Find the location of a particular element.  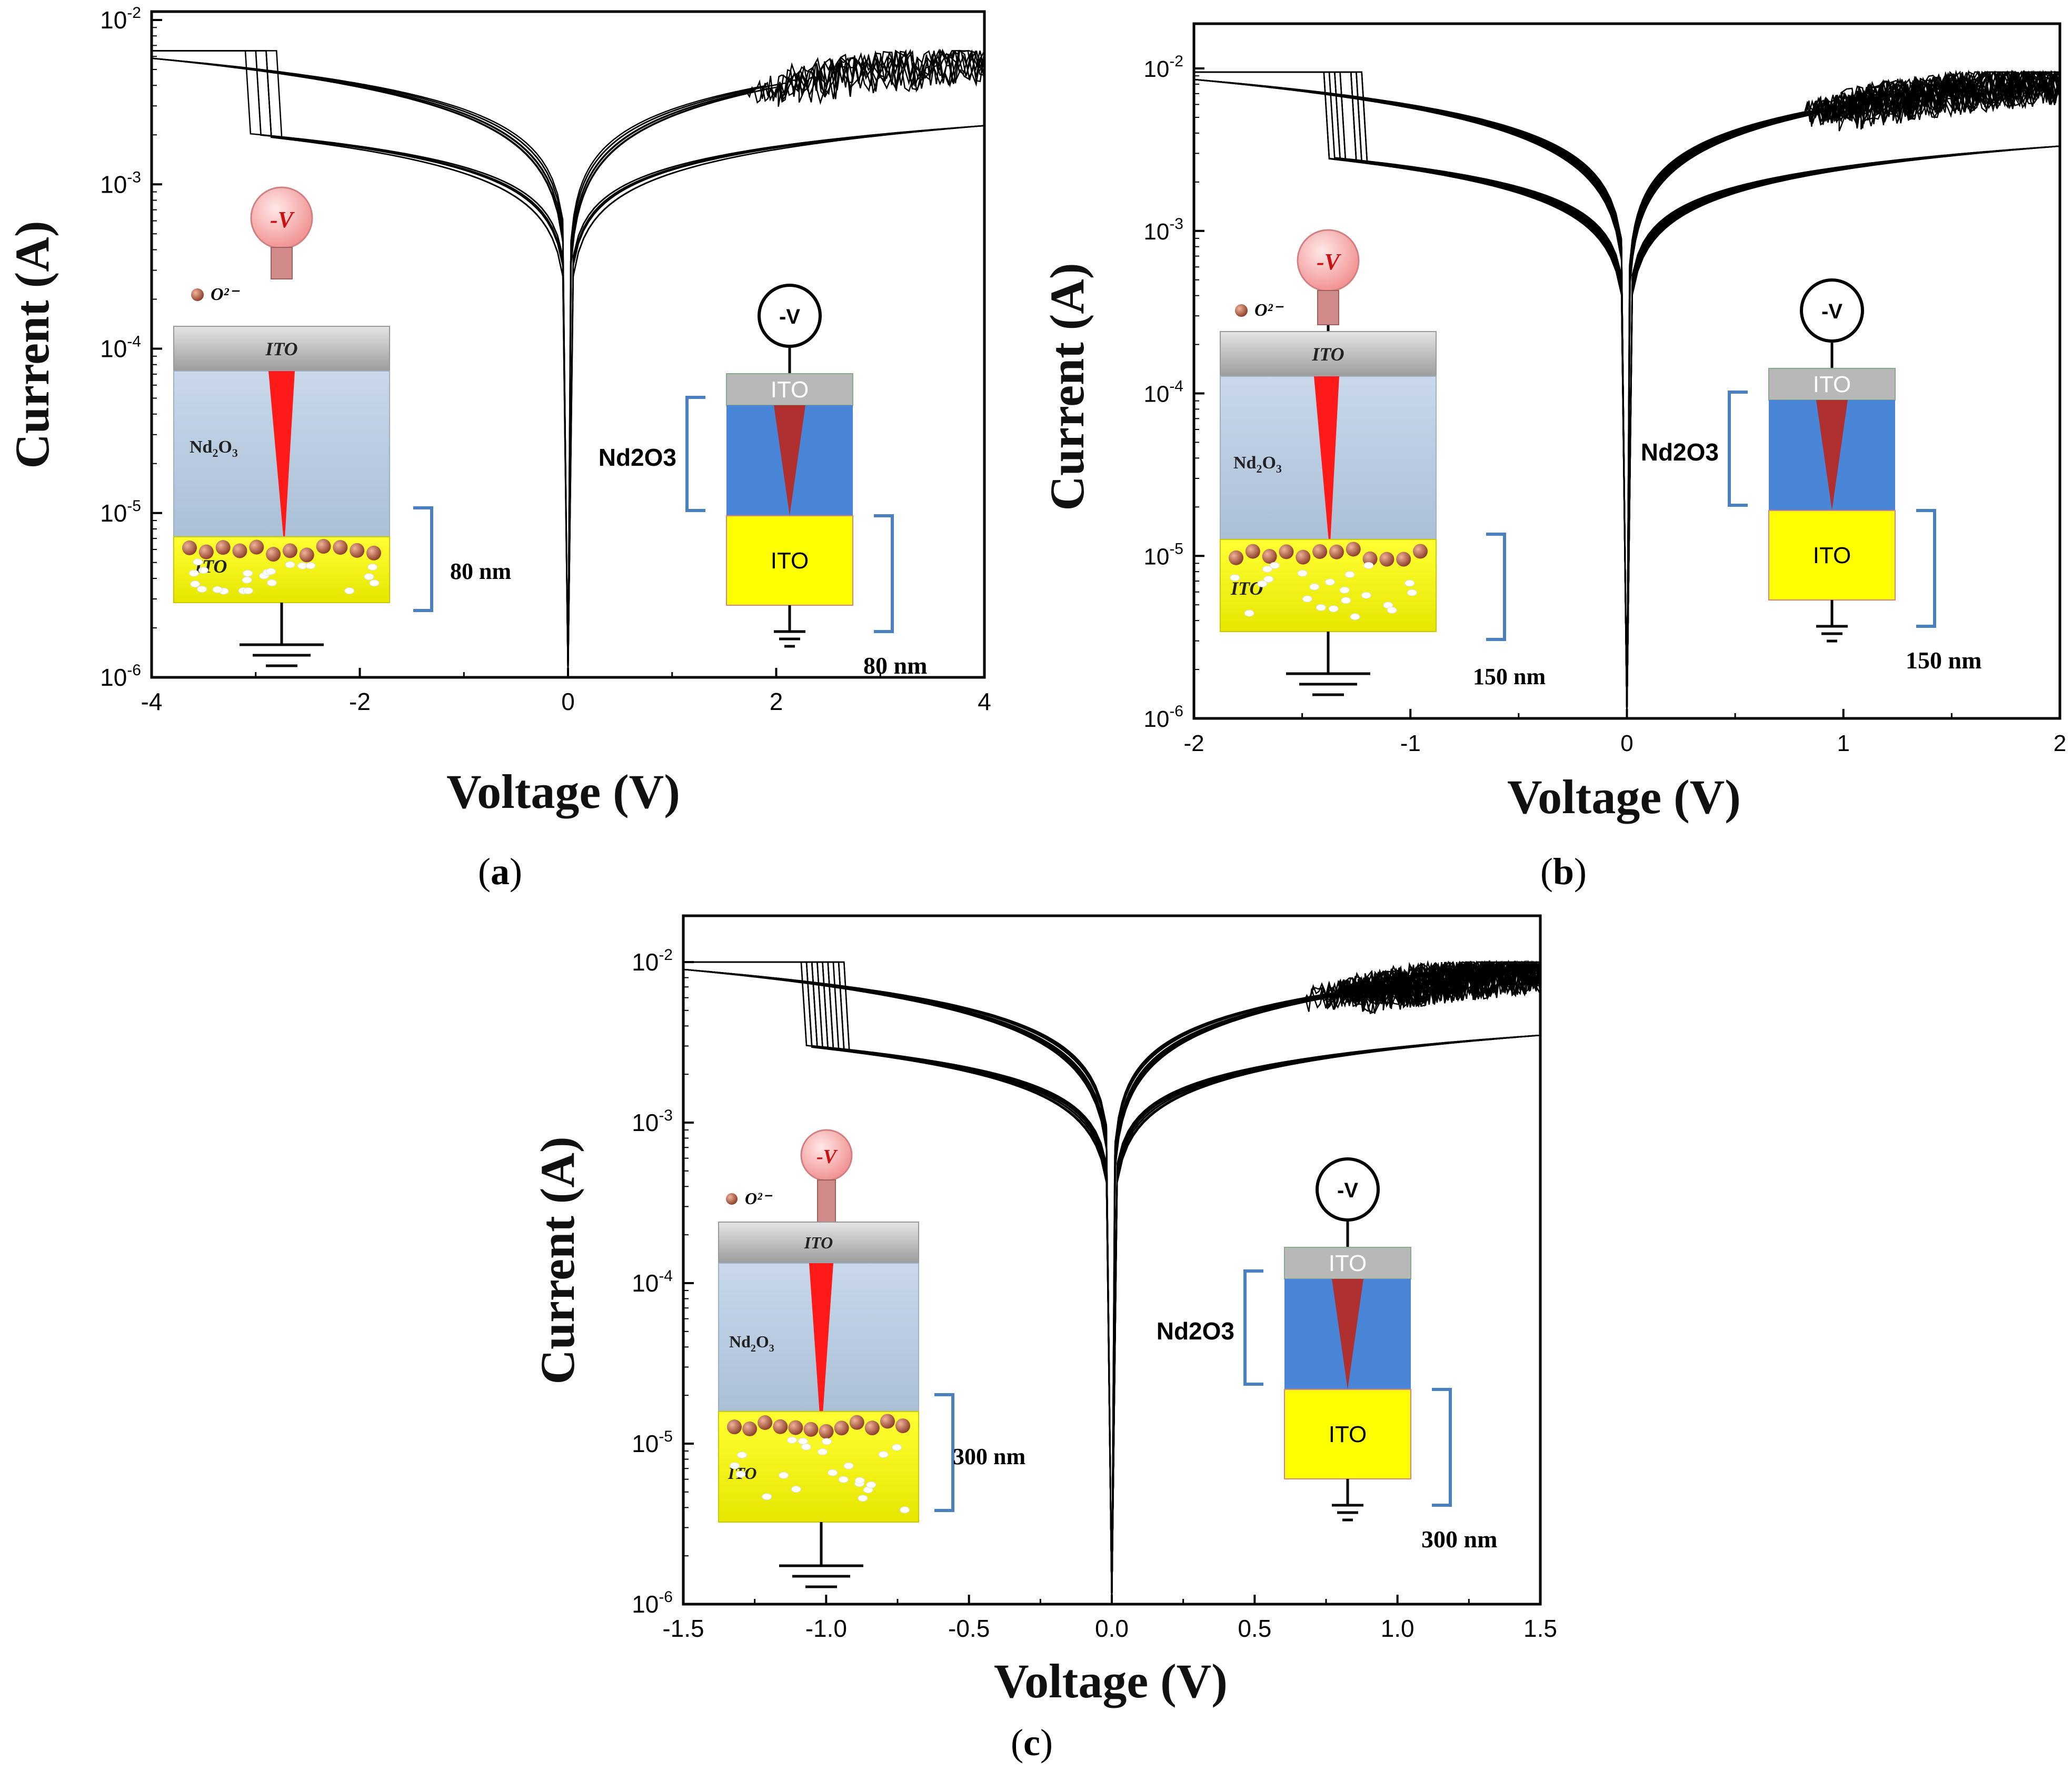

schematic-bottom-ito is located at coordinates (1832, 555).